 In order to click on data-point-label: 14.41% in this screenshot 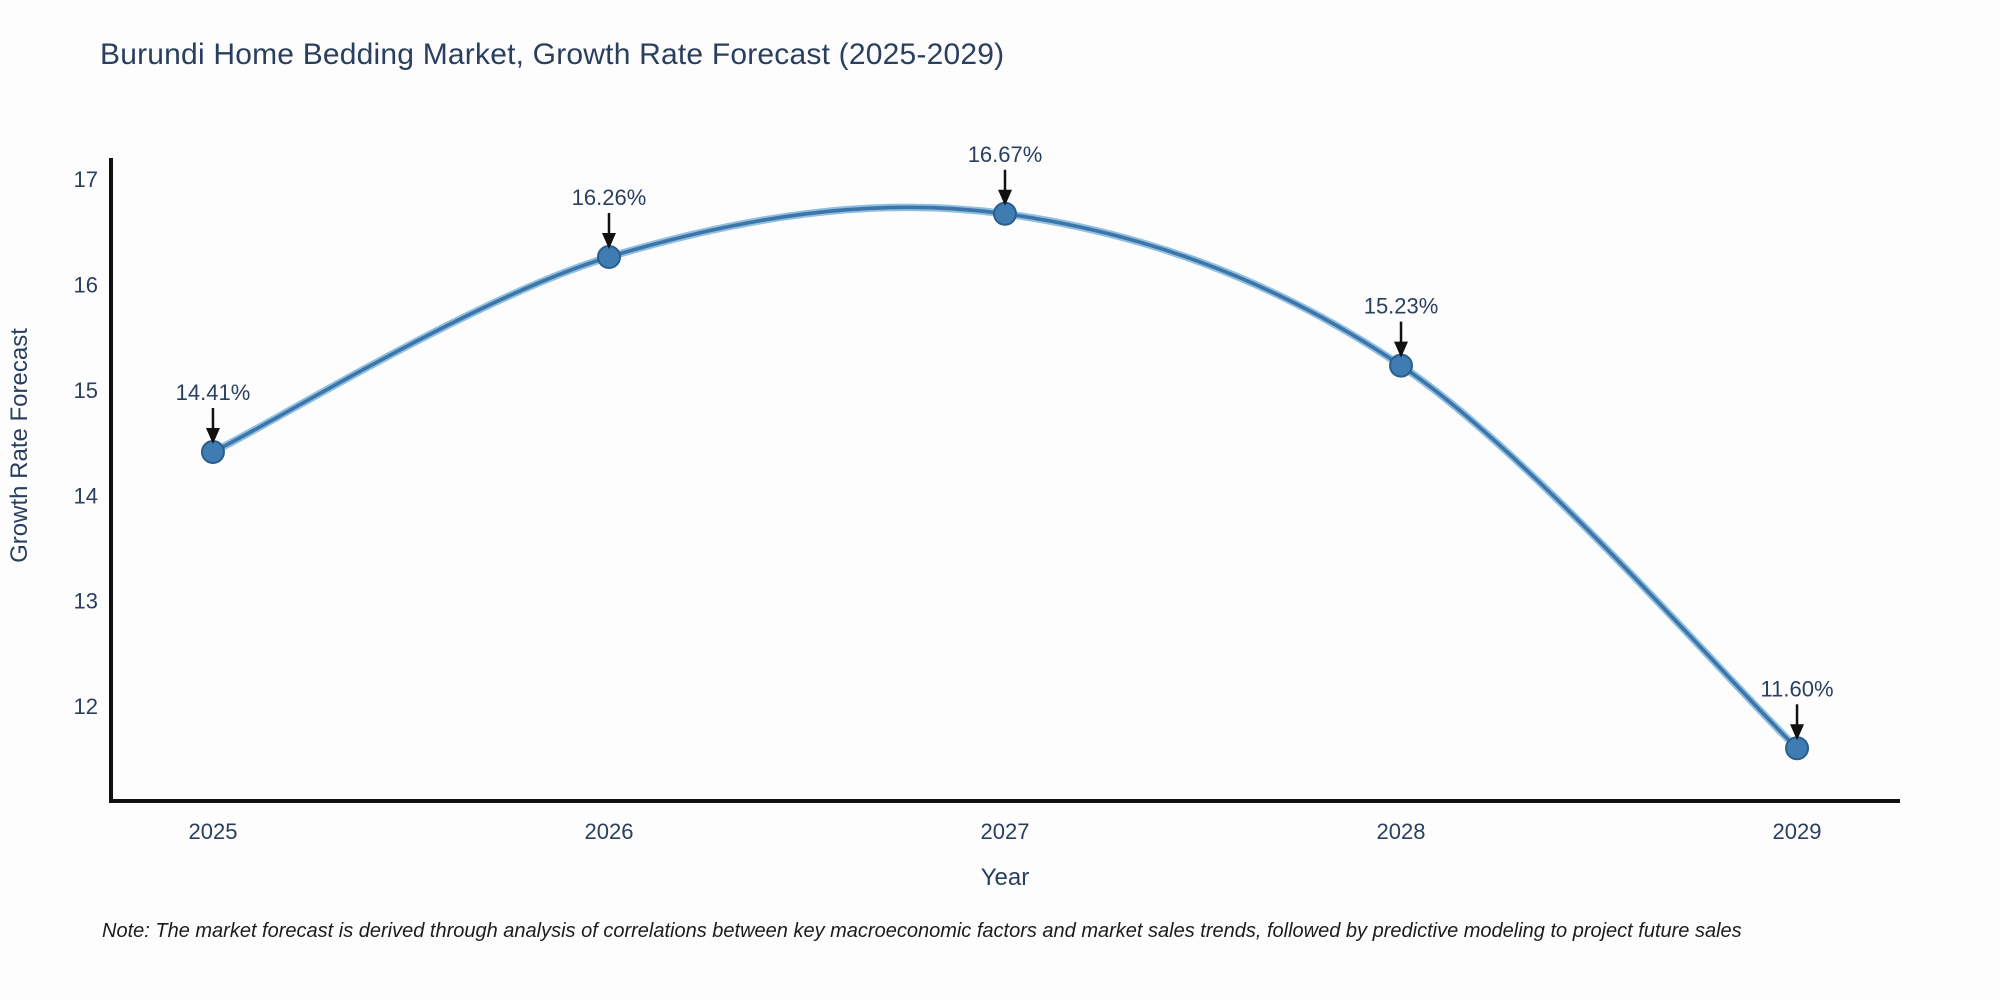, I will do `click(213, 392)`.